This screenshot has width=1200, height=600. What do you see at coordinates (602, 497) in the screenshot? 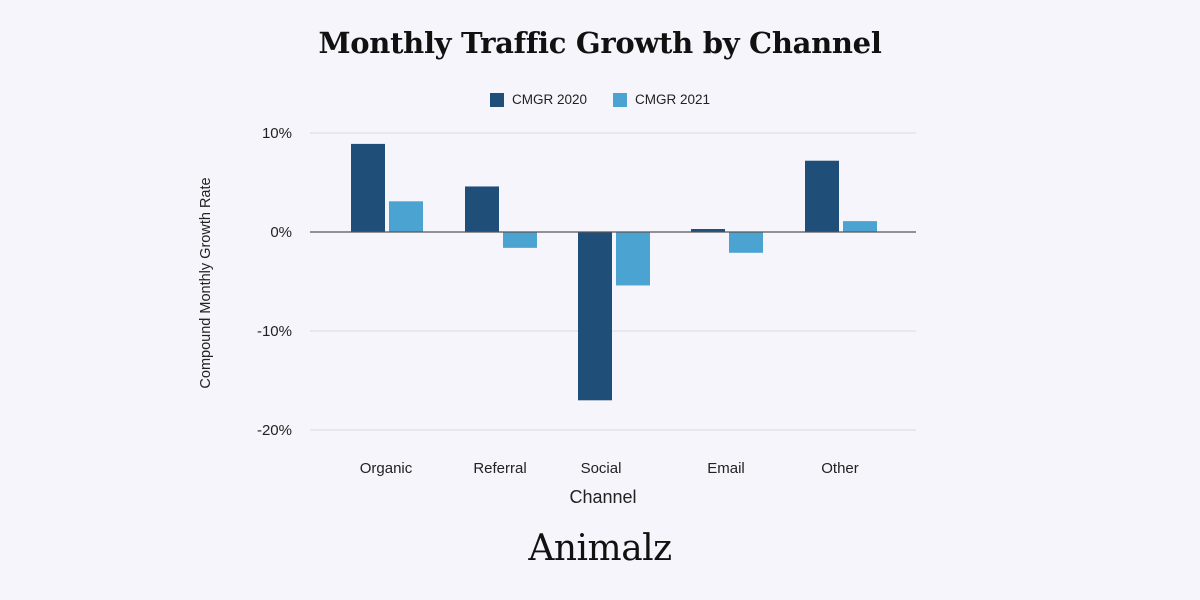
I see `x-axis-title: Channel` at bounding box center [602, 497].